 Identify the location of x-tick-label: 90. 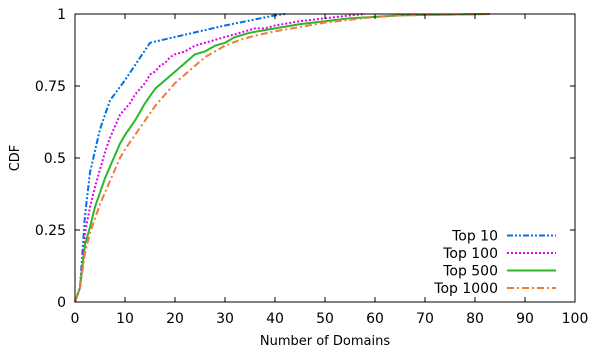
(525, 319).